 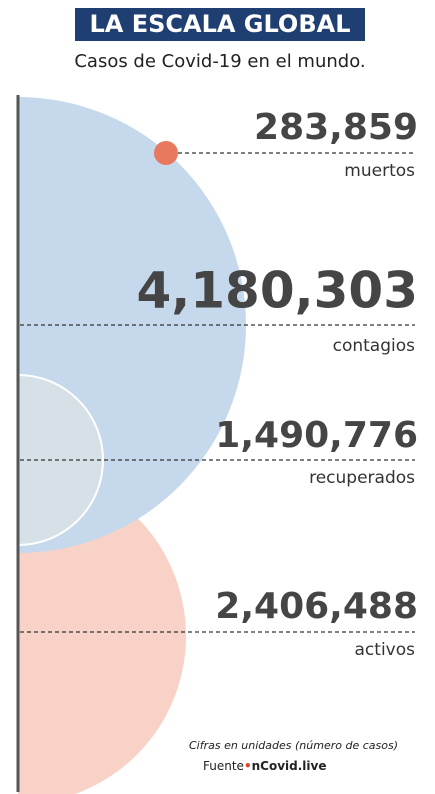 I want to click on title: LA ESCALA GLOBAL, so click(x=219, y=24).